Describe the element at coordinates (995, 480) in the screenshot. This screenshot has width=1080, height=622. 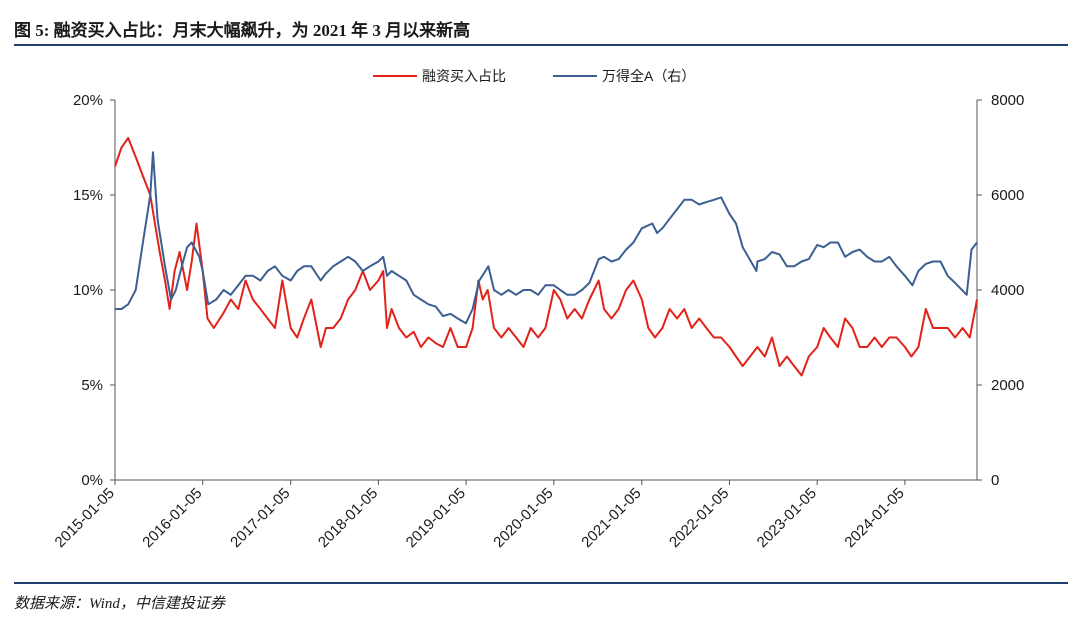
I see `y-right-tick-label: 0` at that location.